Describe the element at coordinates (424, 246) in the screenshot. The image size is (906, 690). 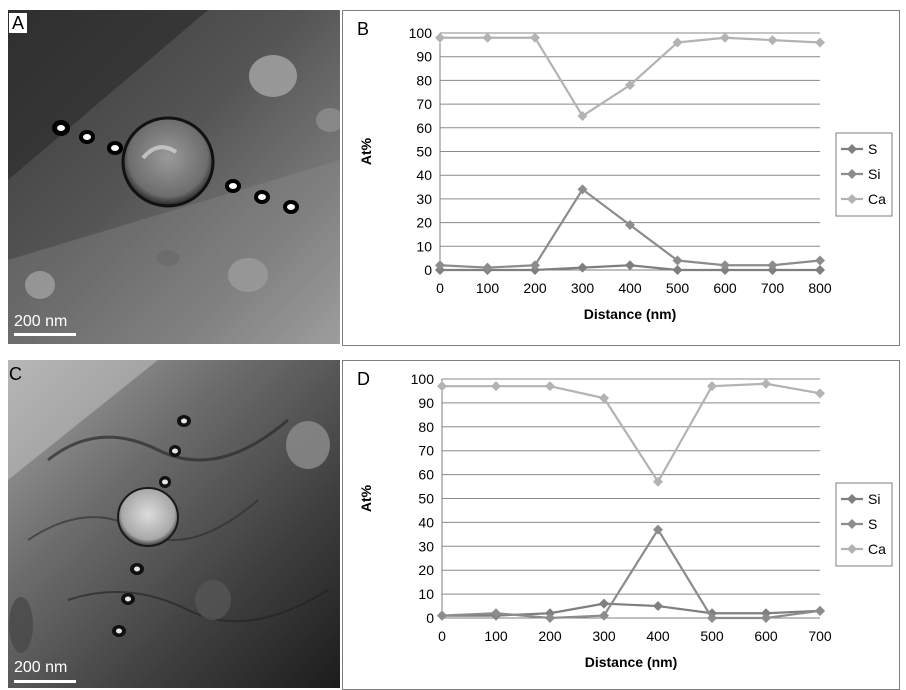
I see `y-tick-label: 10` at that location.